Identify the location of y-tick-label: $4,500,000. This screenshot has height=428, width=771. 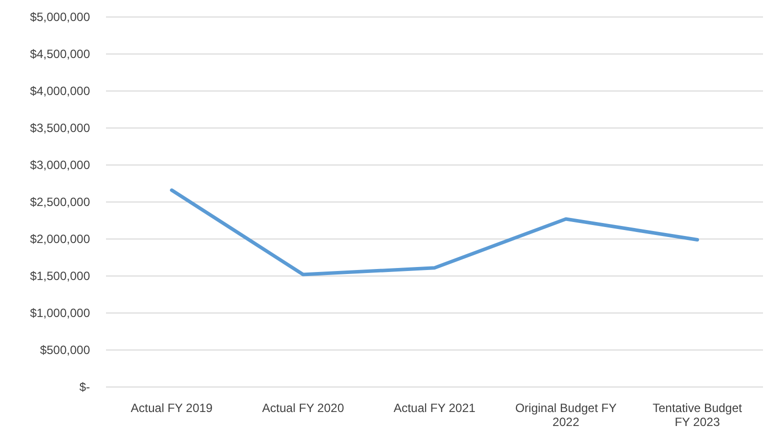
(60, 54).